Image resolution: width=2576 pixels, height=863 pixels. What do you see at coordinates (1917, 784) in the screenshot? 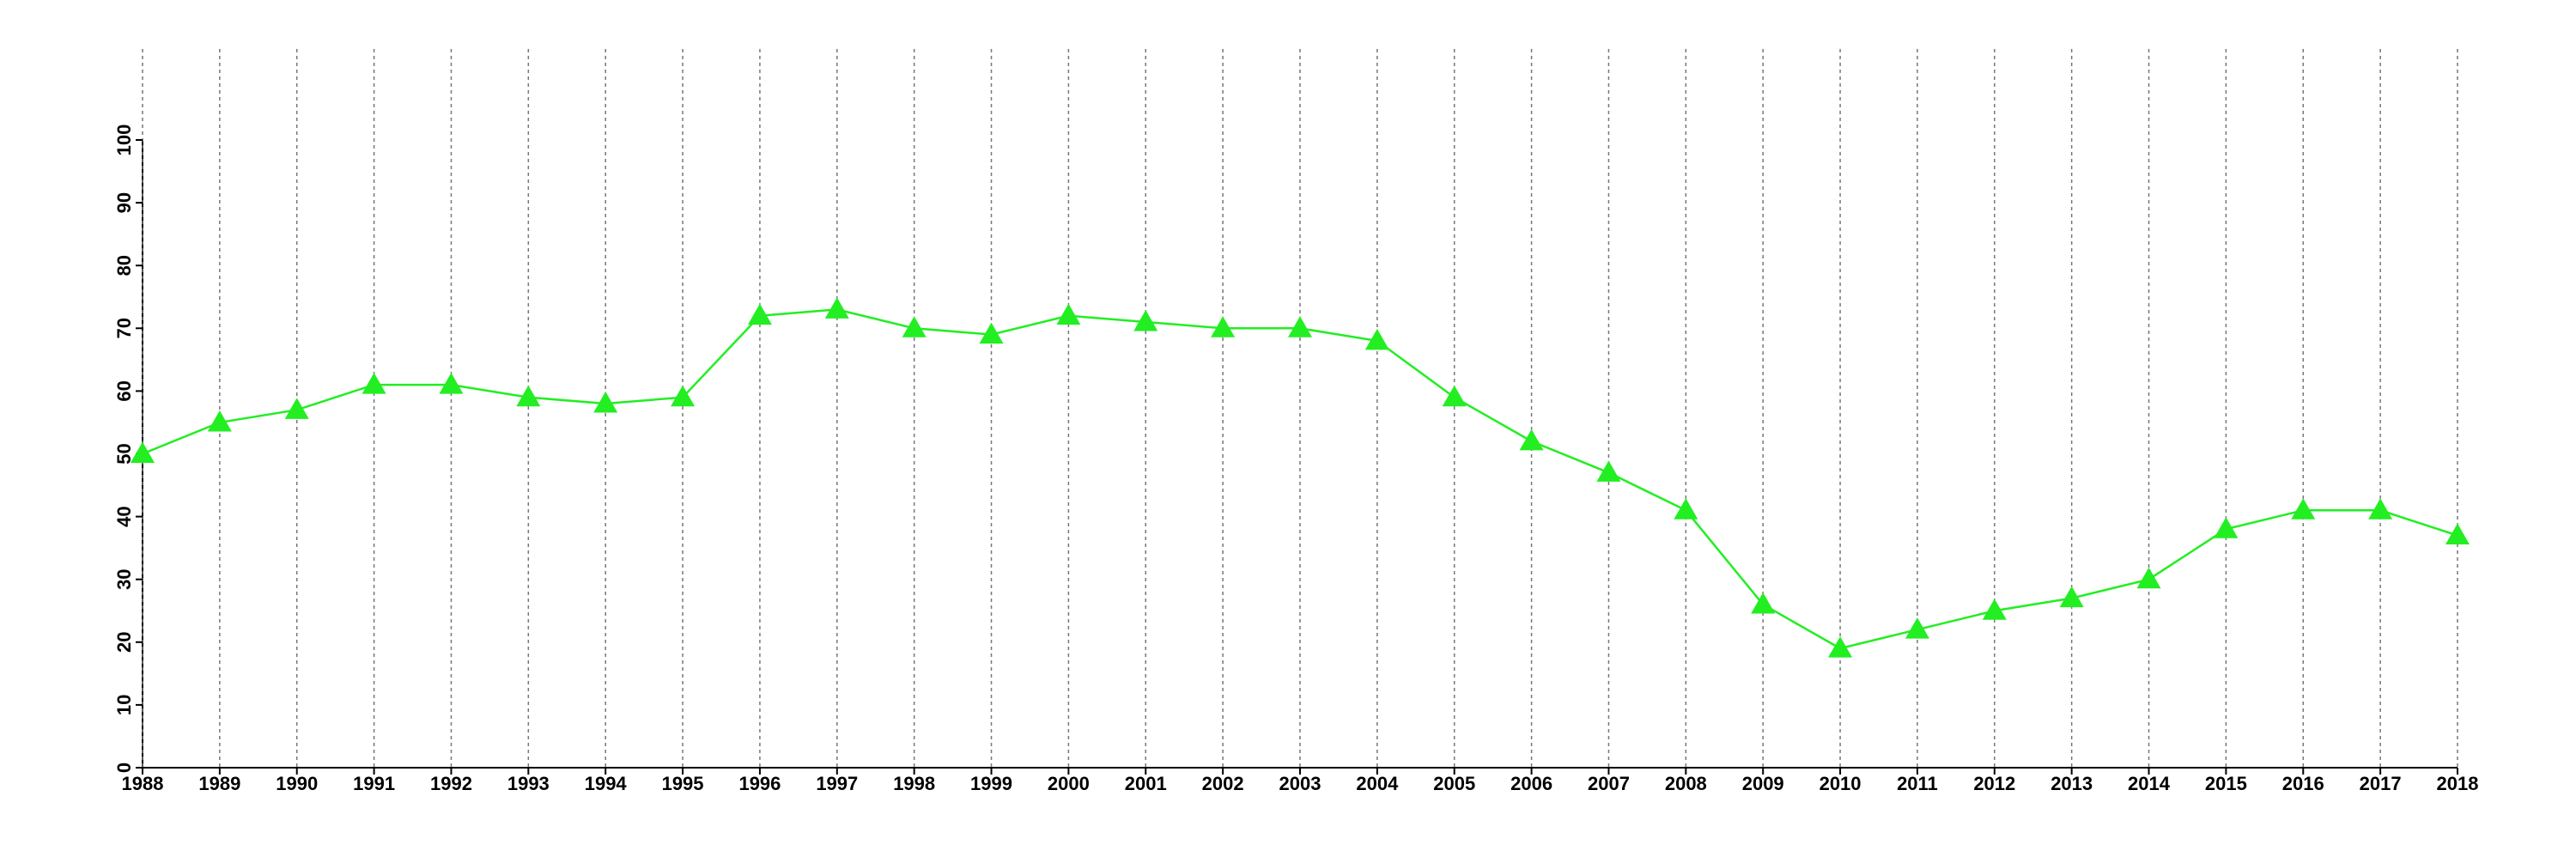
I see `x-tick-label: 2011` at bounding box center [1917, 784].